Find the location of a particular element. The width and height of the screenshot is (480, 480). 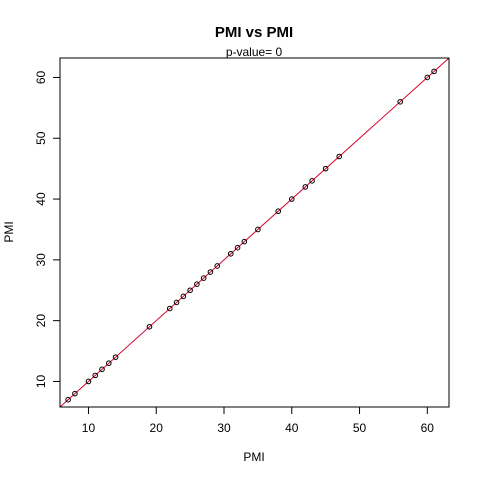

y-tick-label: 20 is located at coordinates (41, 321).